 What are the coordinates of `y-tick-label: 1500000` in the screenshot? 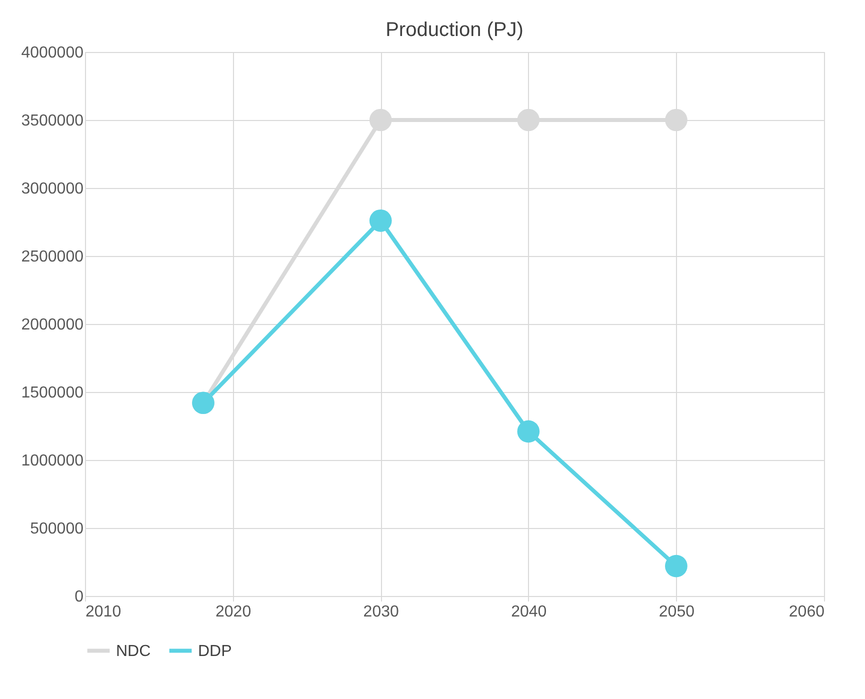 It's located at (52, 393).